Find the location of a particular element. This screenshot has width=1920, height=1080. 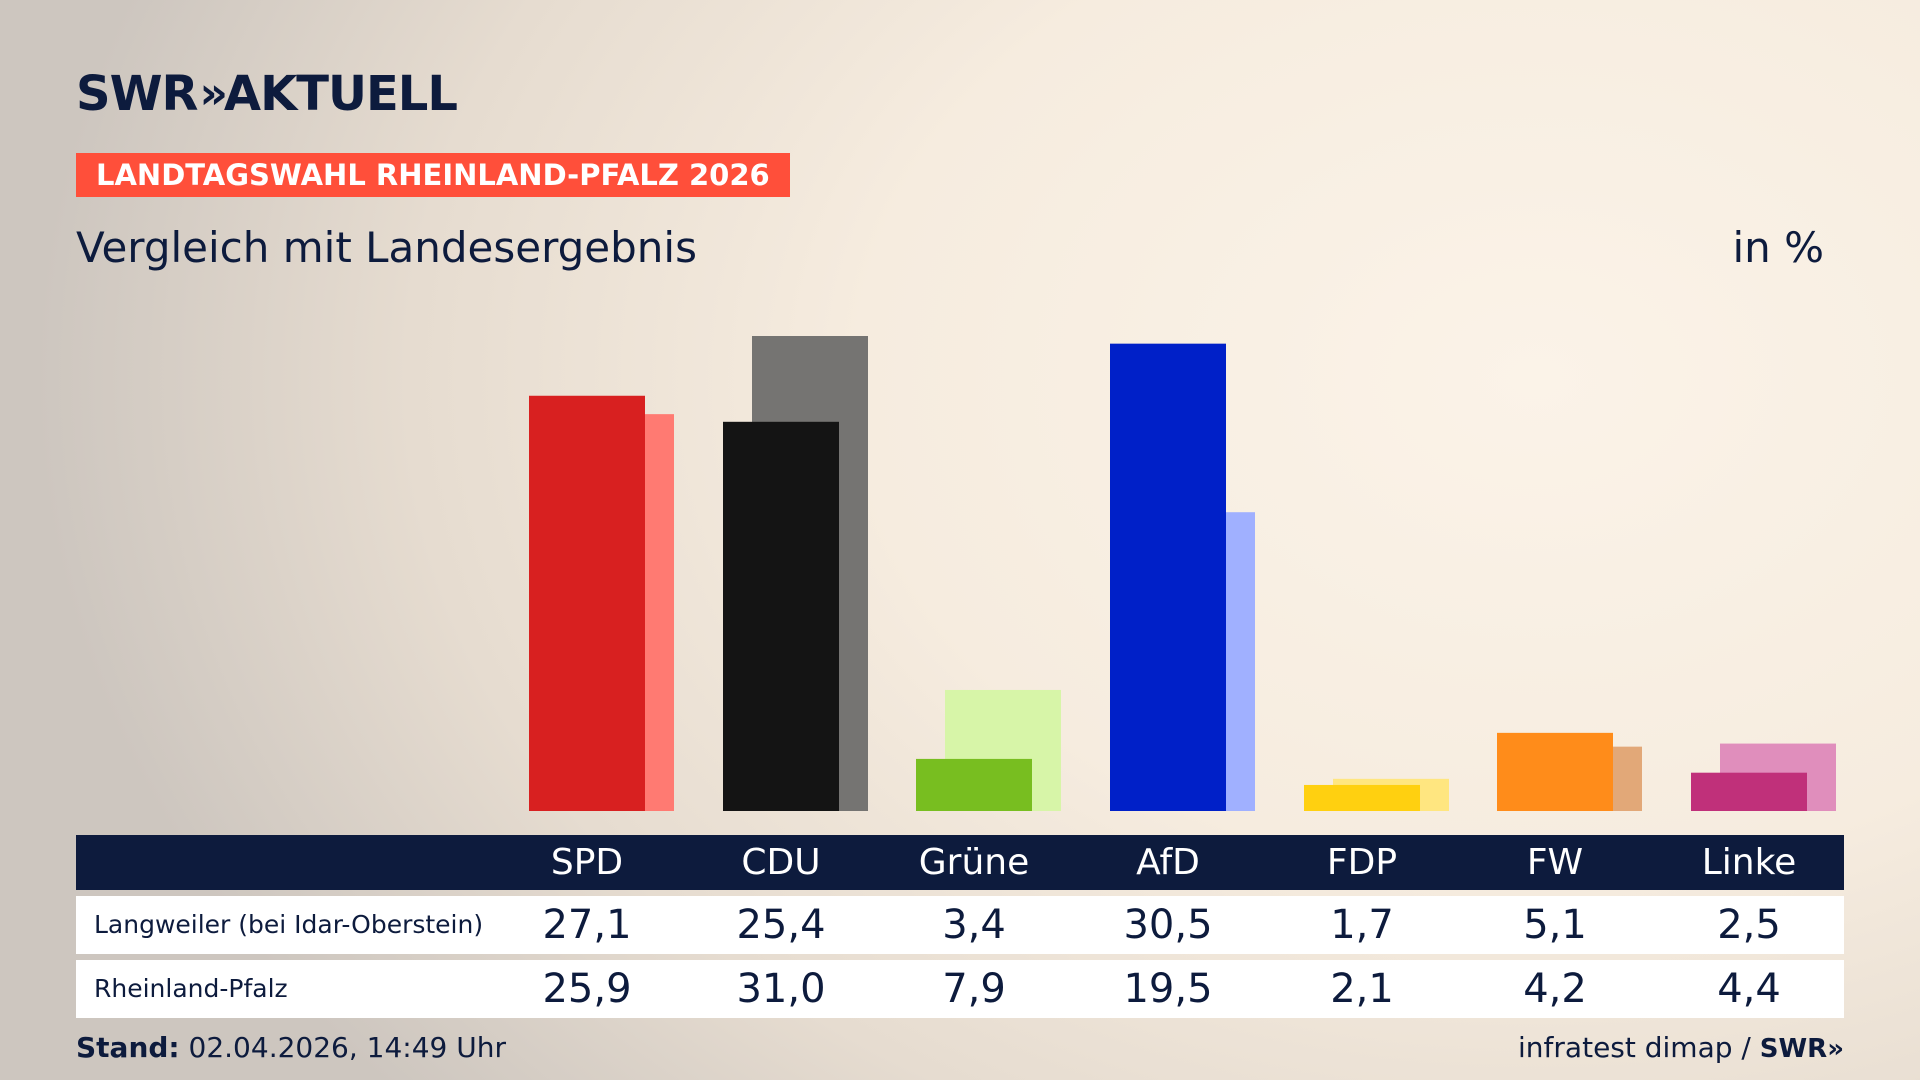

source-brand: SWR» is located at coordinates (1801, 1049).